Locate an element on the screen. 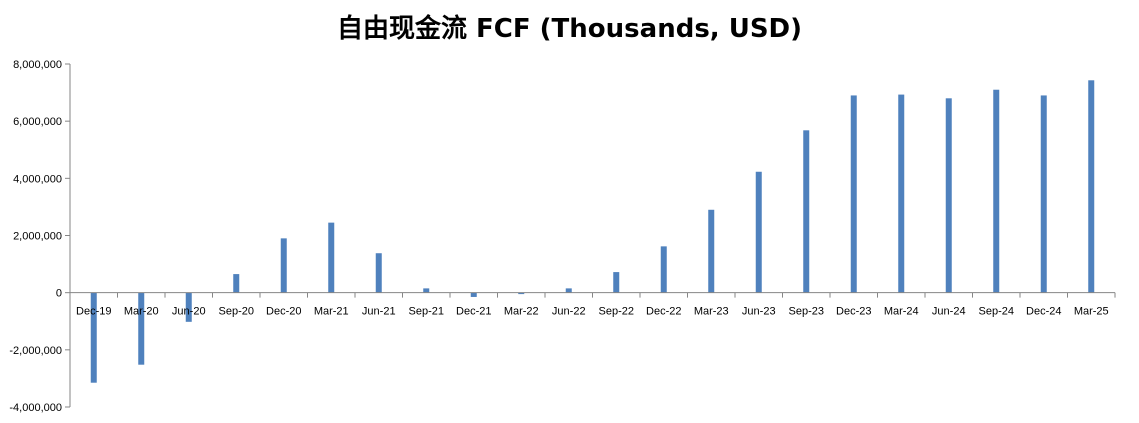 The image size is (1139, 423). chart-title: 自由现金流 FCF (Thousands, USD) is located at coordinates (569, 29).